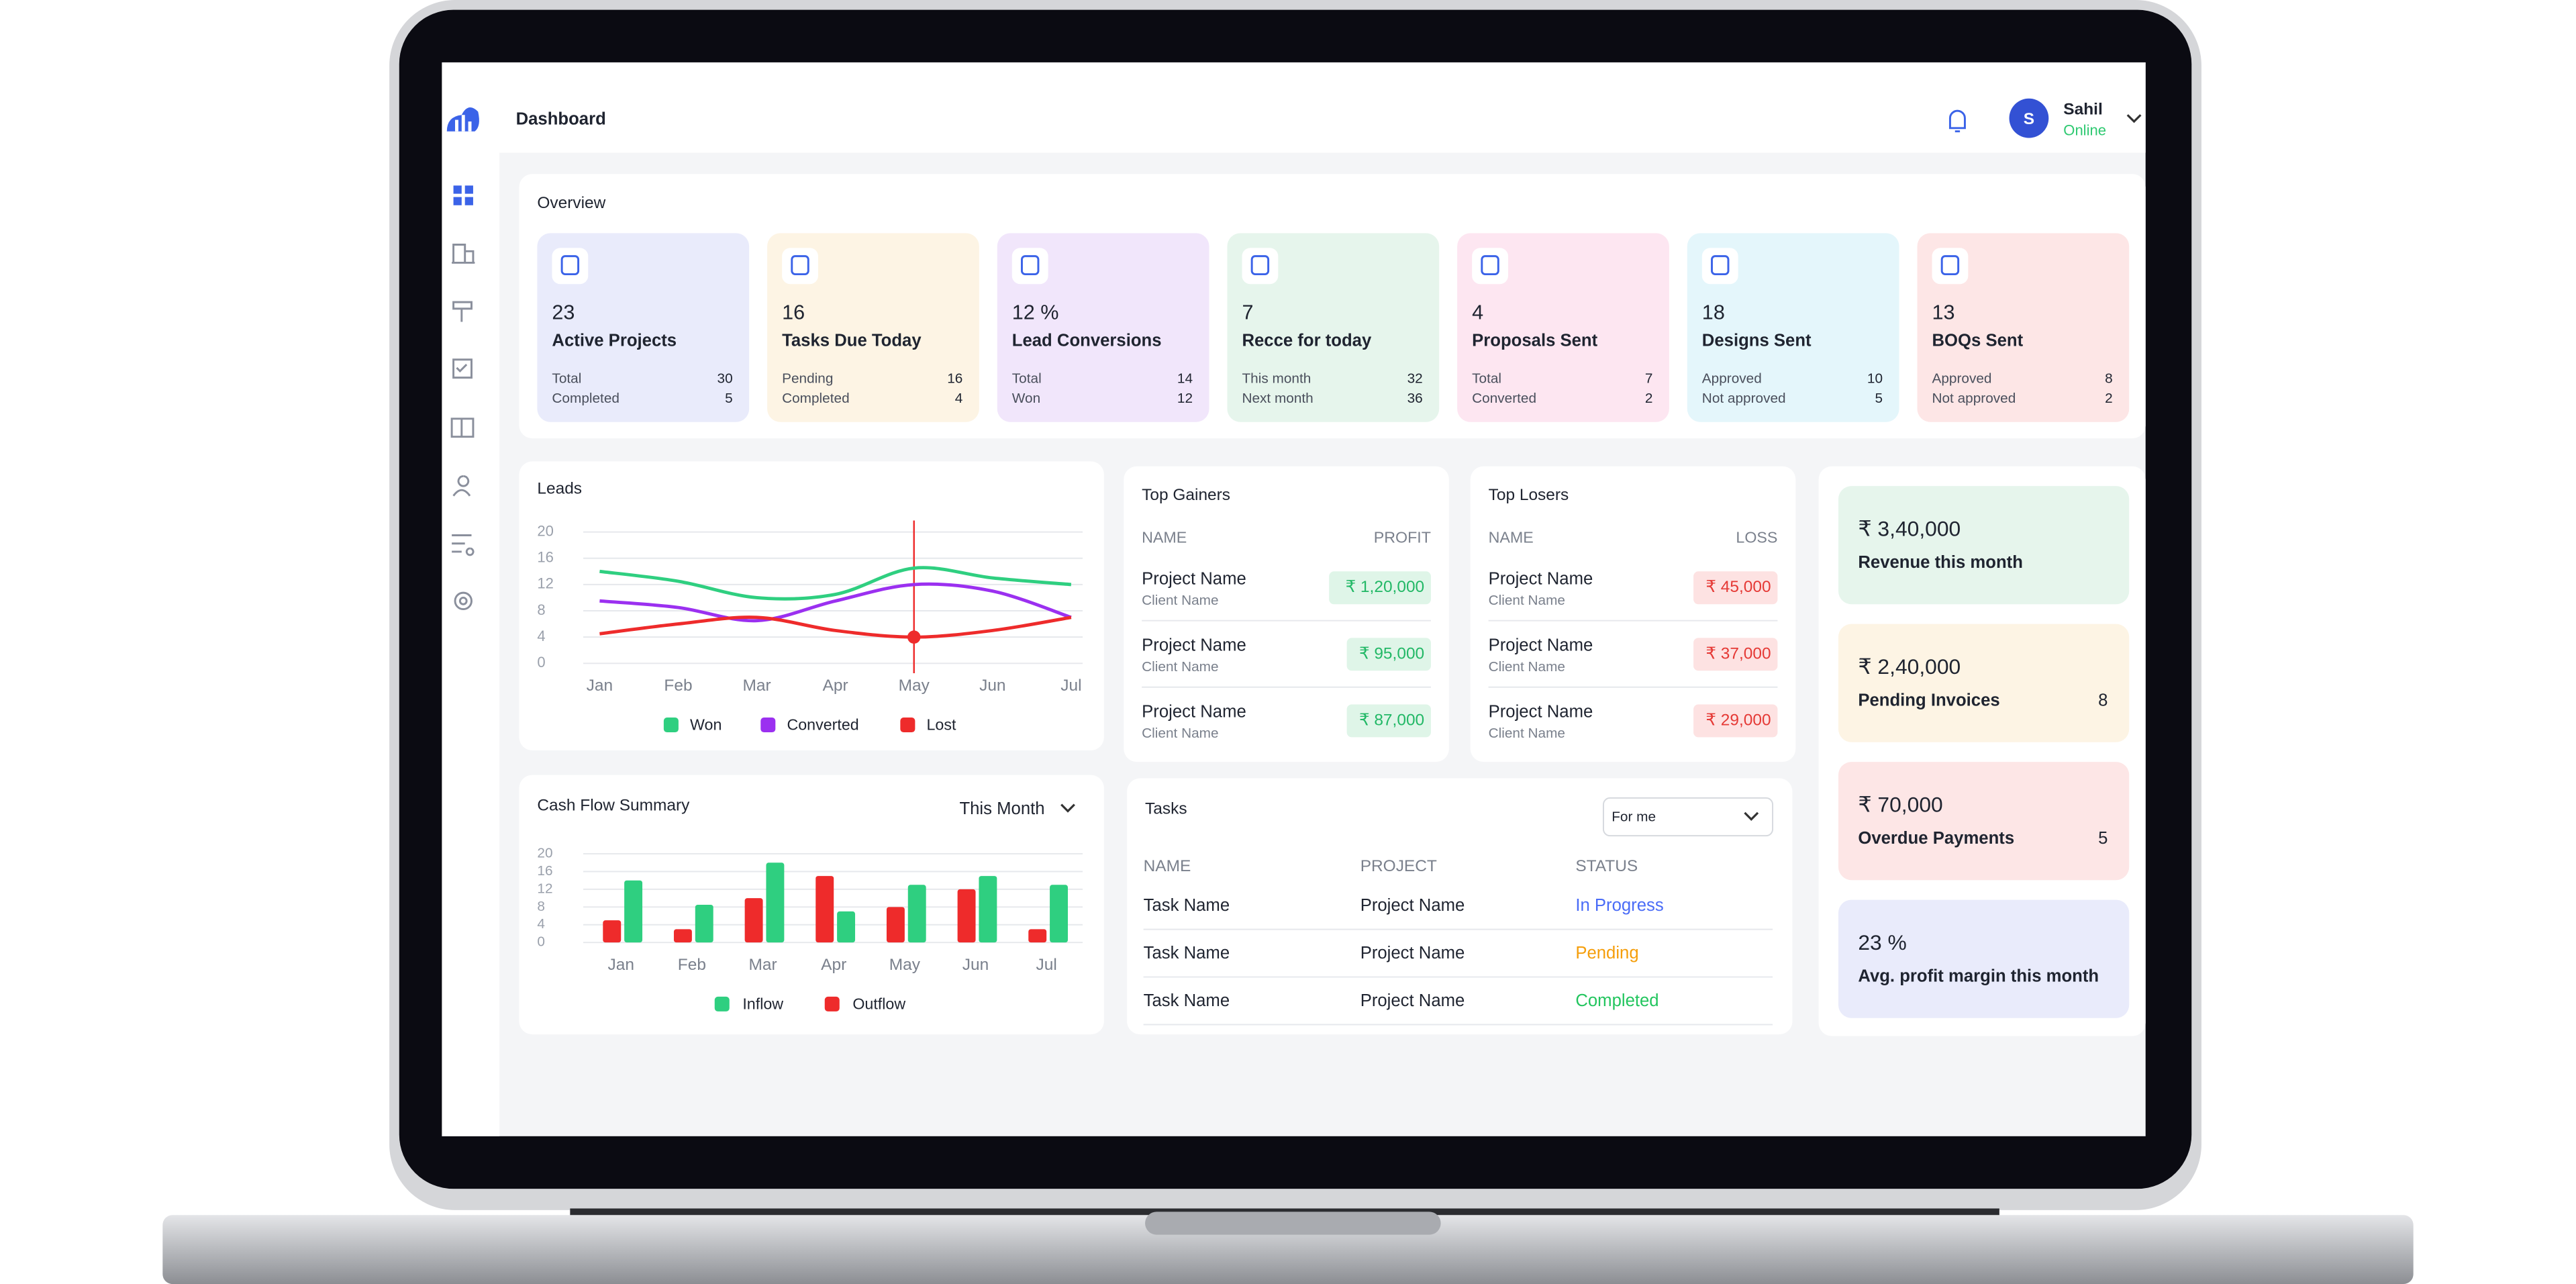 The image size is (2576, 1284). Describe the element at coordinates (462, 119) in the screenshot. I see `logo` at that location.